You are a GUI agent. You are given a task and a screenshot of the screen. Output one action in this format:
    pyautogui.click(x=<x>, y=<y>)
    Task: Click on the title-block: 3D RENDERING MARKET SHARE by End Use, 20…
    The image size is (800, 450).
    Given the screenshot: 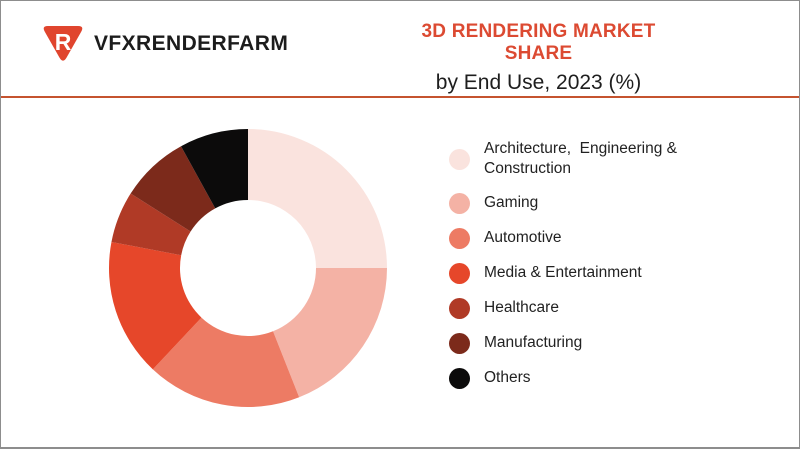 What is the action you would take?
    pyautogui.click(x=538, y=58)
    